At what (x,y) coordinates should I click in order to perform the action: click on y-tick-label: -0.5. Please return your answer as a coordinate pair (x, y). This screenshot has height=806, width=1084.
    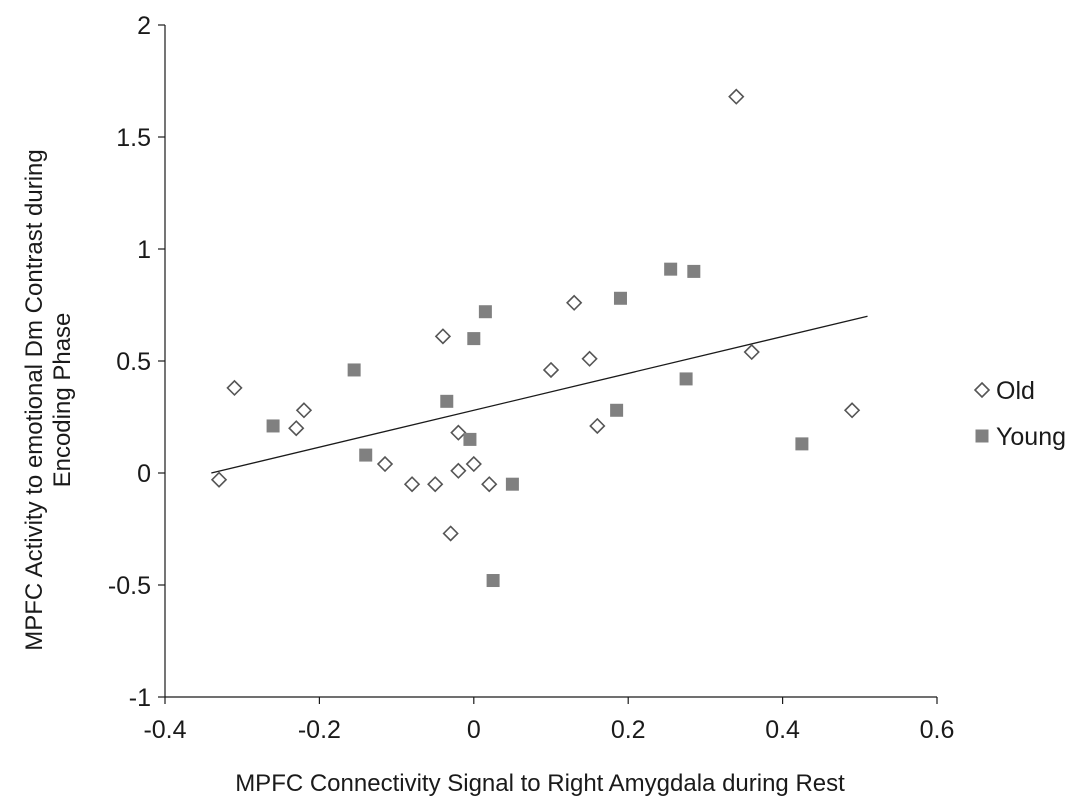
    Looking at the image, I should click on (129, 586).